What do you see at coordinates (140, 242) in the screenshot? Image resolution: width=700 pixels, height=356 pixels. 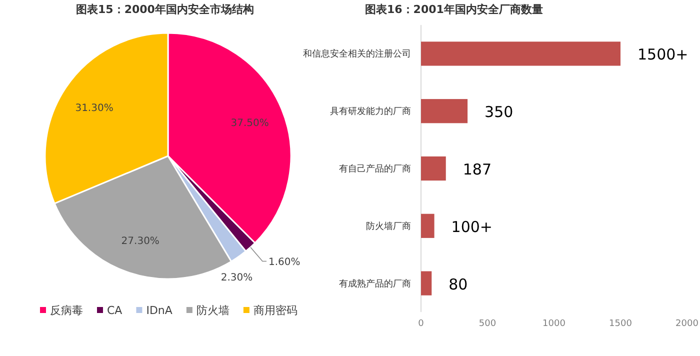 I see `data-label: 27.30%` at bounding box center [140, 242].